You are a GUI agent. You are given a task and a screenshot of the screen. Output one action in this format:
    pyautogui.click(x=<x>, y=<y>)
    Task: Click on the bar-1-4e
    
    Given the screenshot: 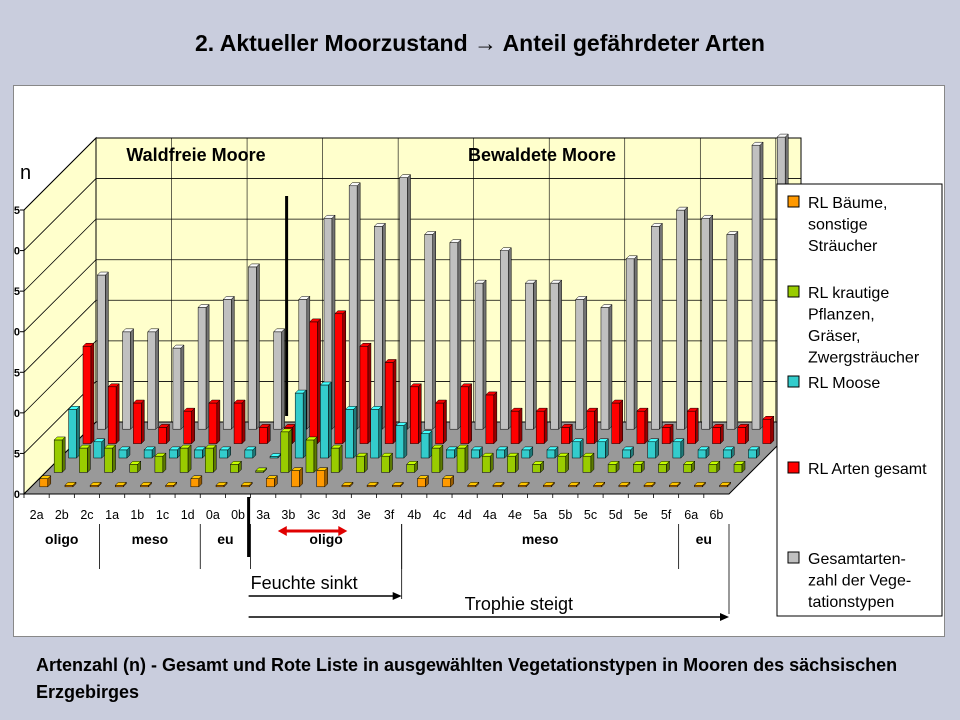 What is the action you would take?
    pyautogui.click(x=538, y=467)
    